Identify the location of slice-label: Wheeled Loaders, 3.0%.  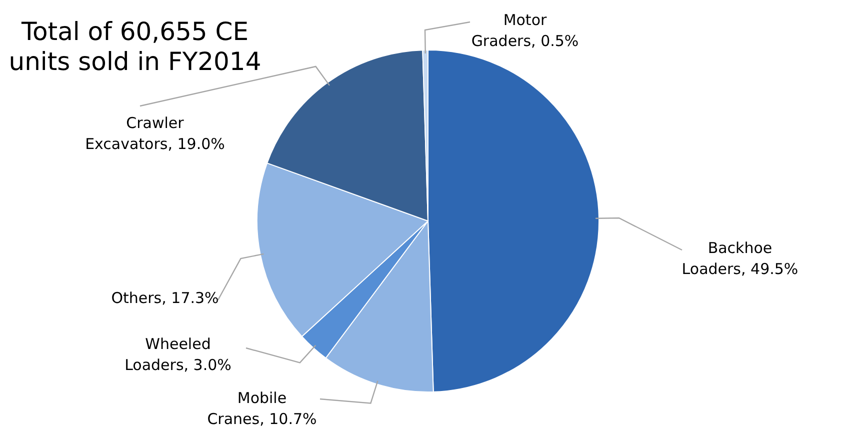
(178, 355).